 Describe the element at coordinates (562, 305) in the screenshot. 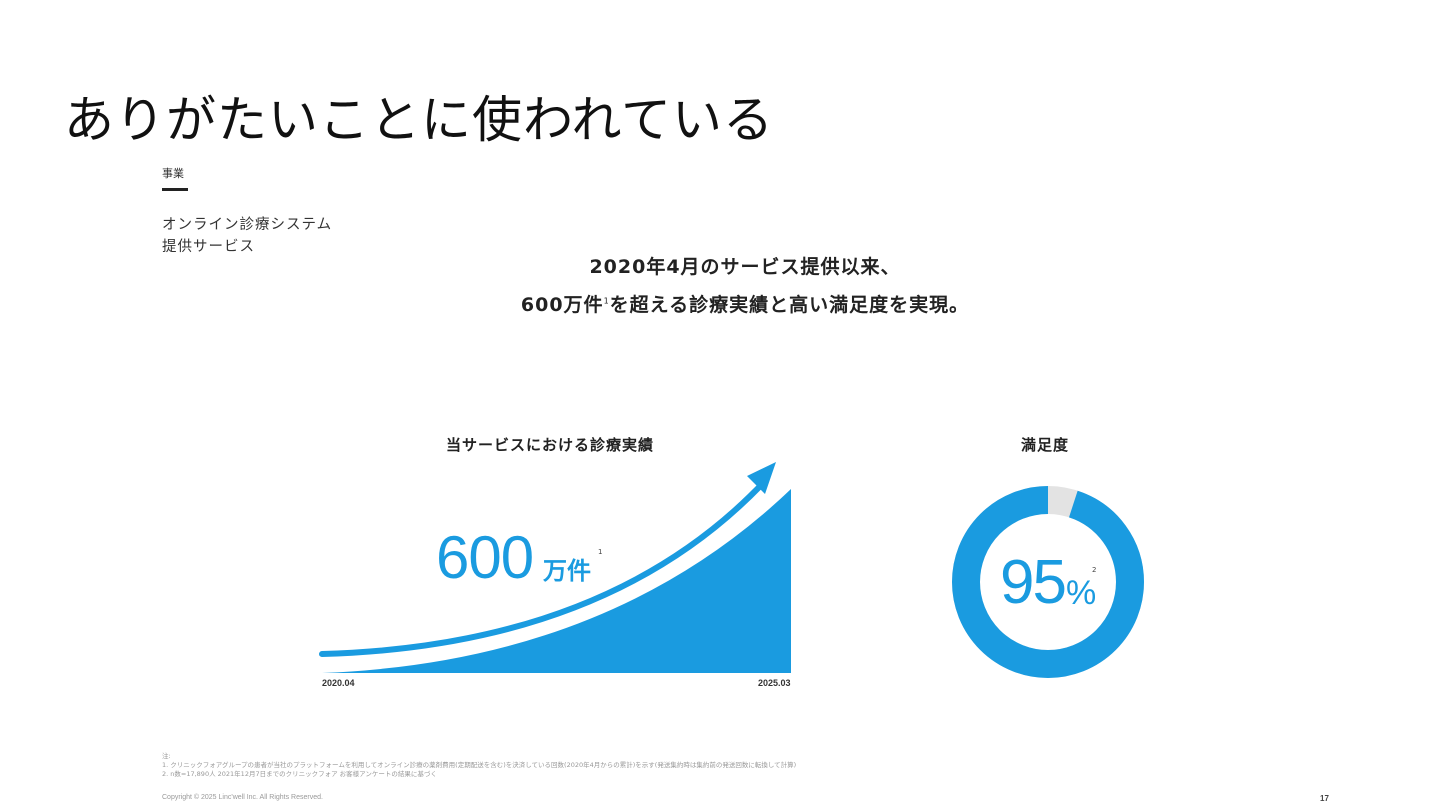

I see `headline-count: 600万件` at that location.